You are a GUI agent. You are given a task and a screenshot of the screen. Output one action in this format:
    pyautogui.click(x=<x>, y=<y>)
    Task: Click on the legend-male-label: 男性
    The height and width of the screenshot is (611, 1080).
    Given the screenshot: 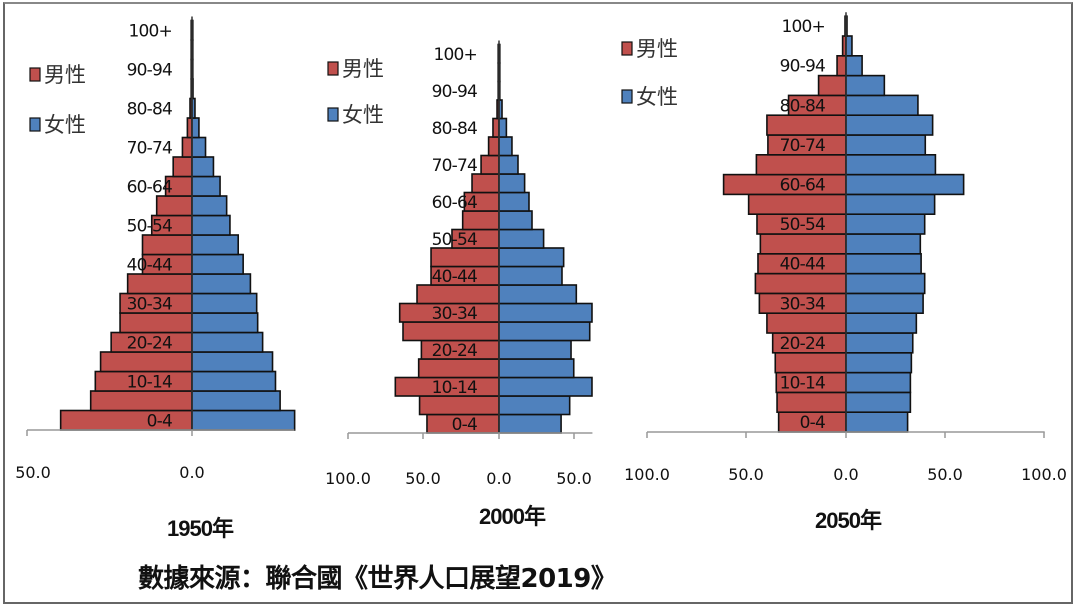 What is the action you would take?
    pyautogui.click(x=363, y=69)
    